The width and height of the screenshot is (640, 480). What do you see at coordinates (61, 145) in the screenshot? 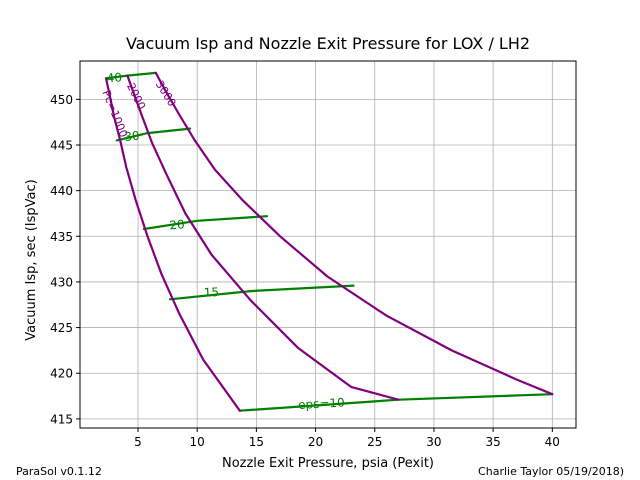
I see `y-tick-label: 445` at bounding box center [61, 145].